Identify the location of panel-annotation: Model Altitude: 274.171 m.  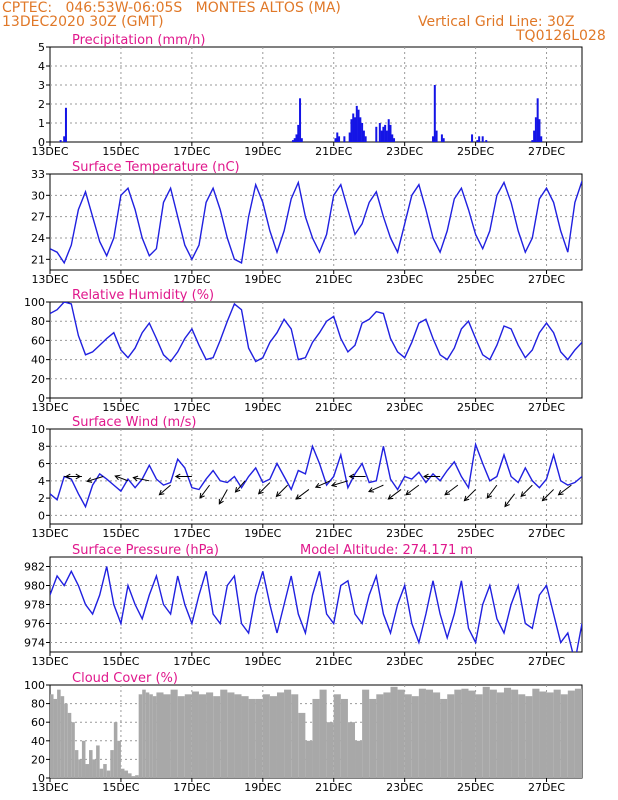
(386, 550).